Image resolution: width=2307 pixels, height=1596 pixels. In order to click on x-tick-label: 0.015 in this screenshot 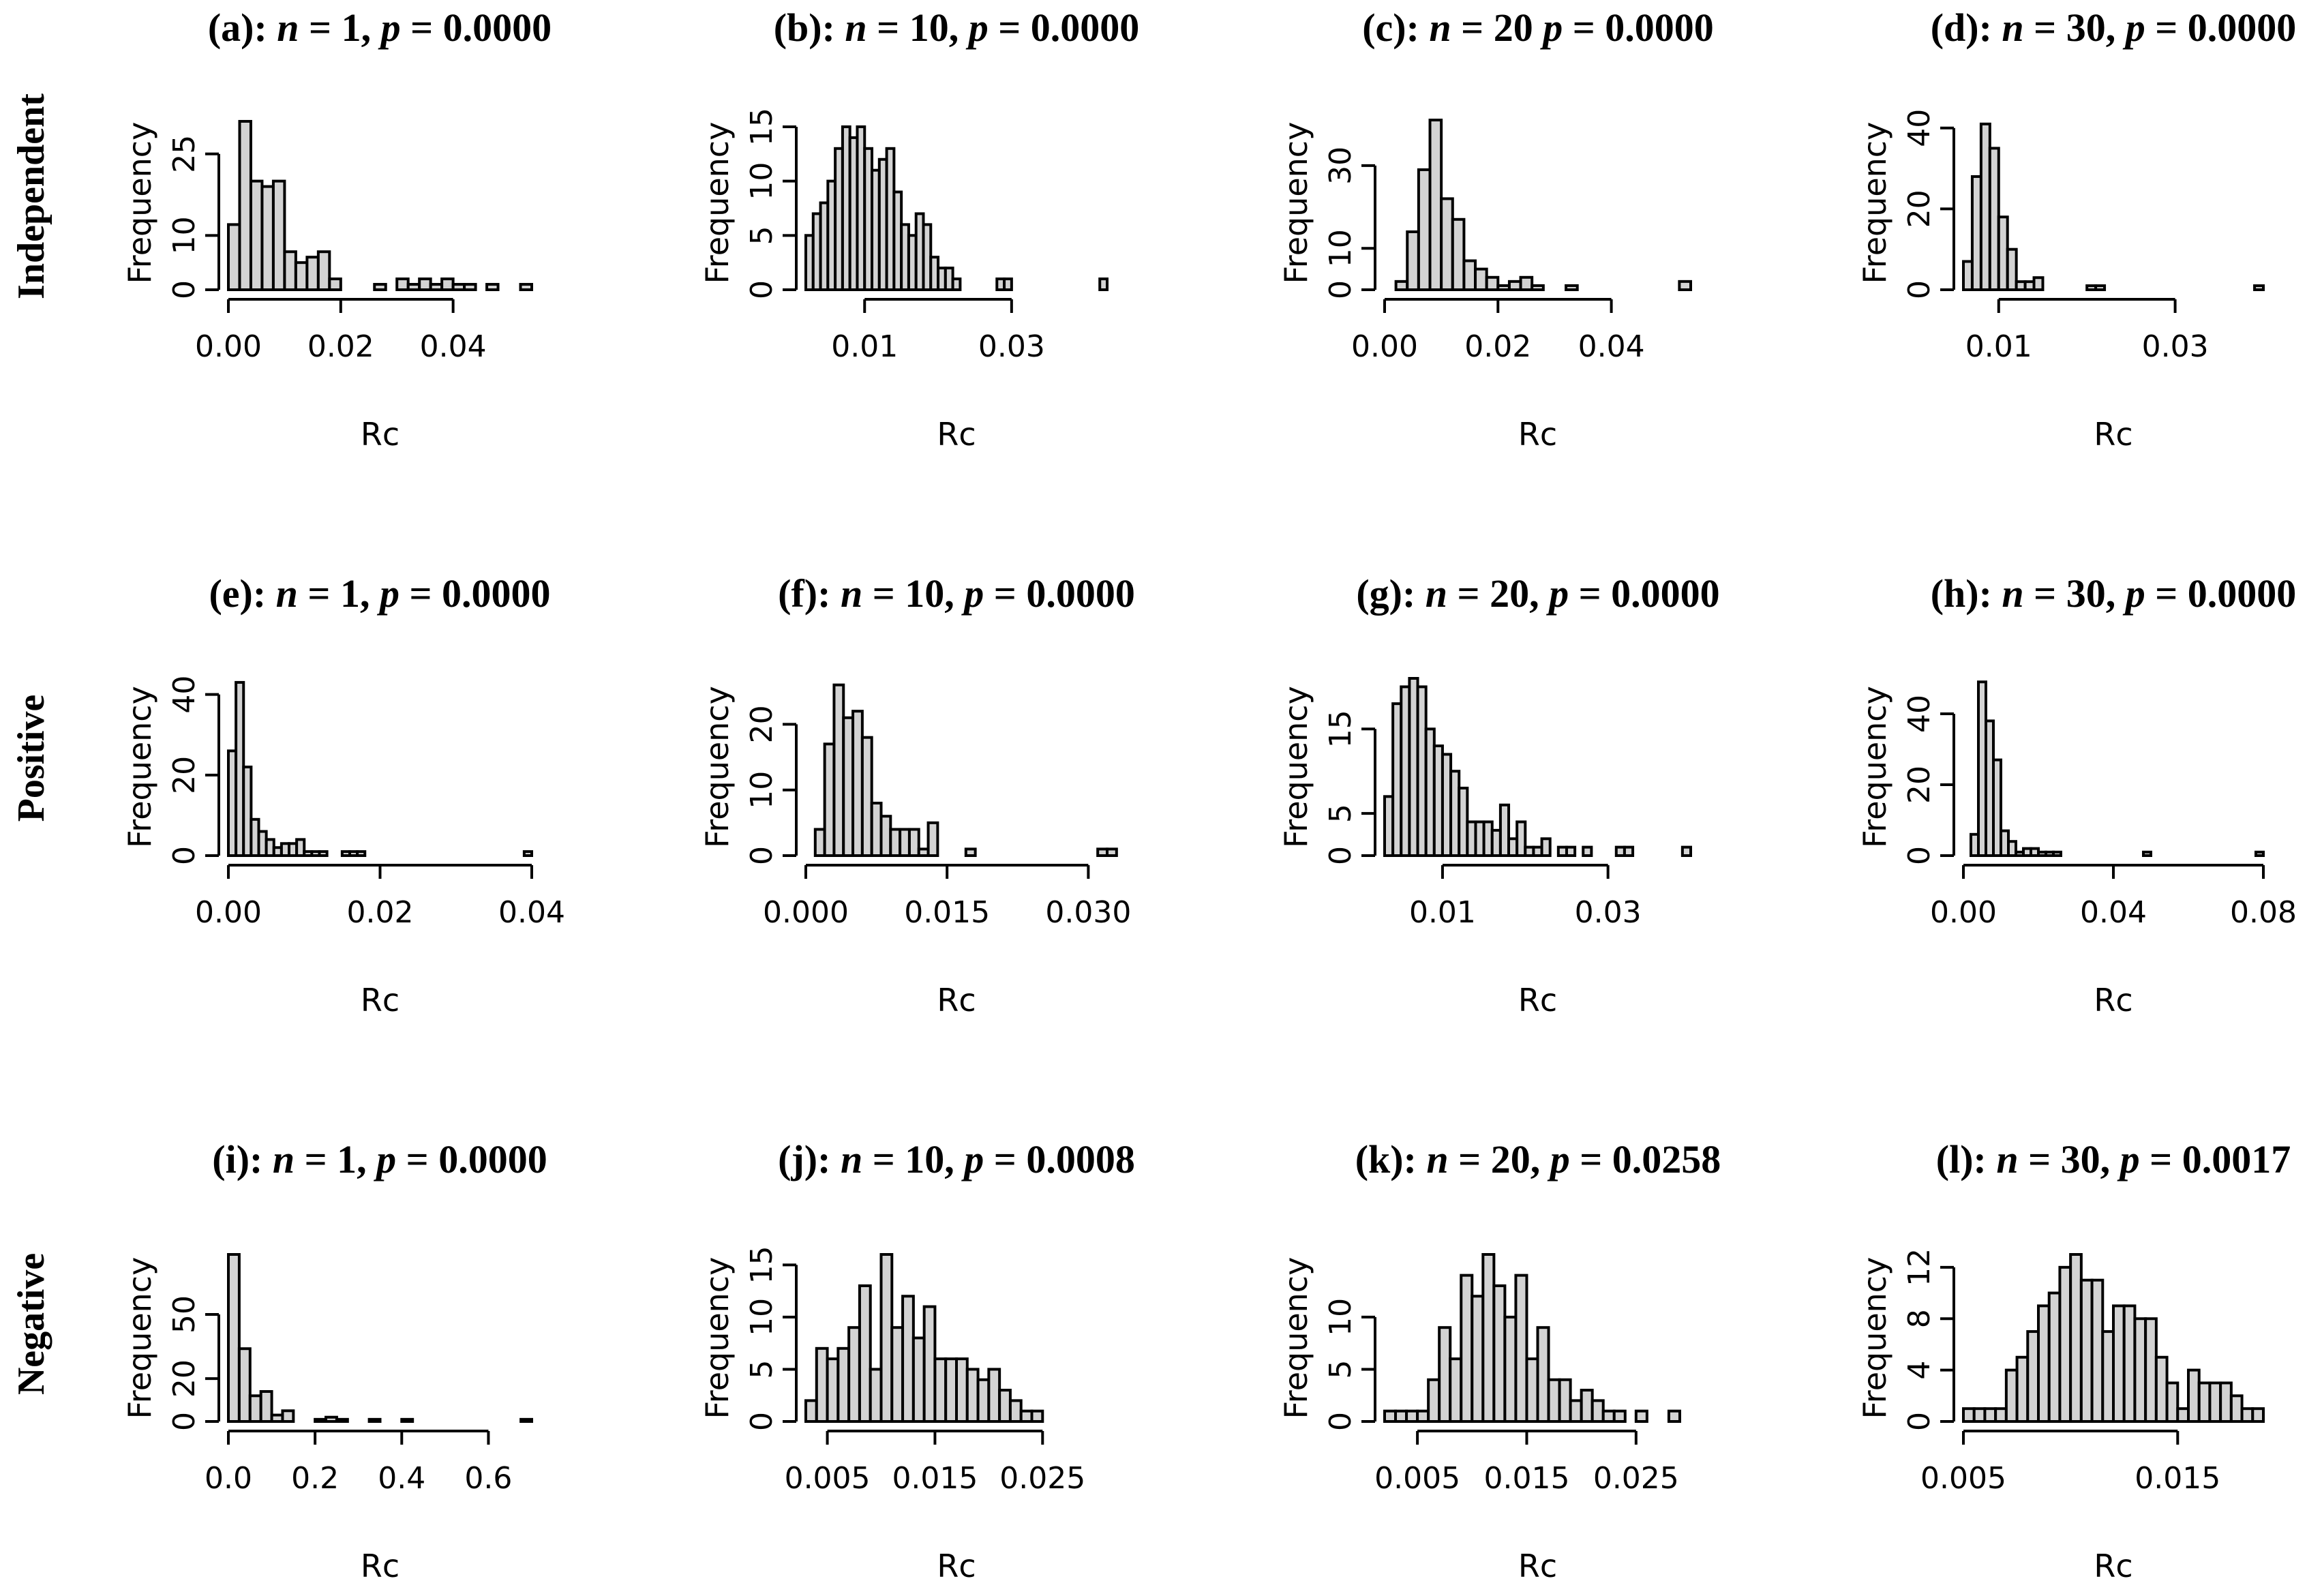, I will do `click(947, 912)`.